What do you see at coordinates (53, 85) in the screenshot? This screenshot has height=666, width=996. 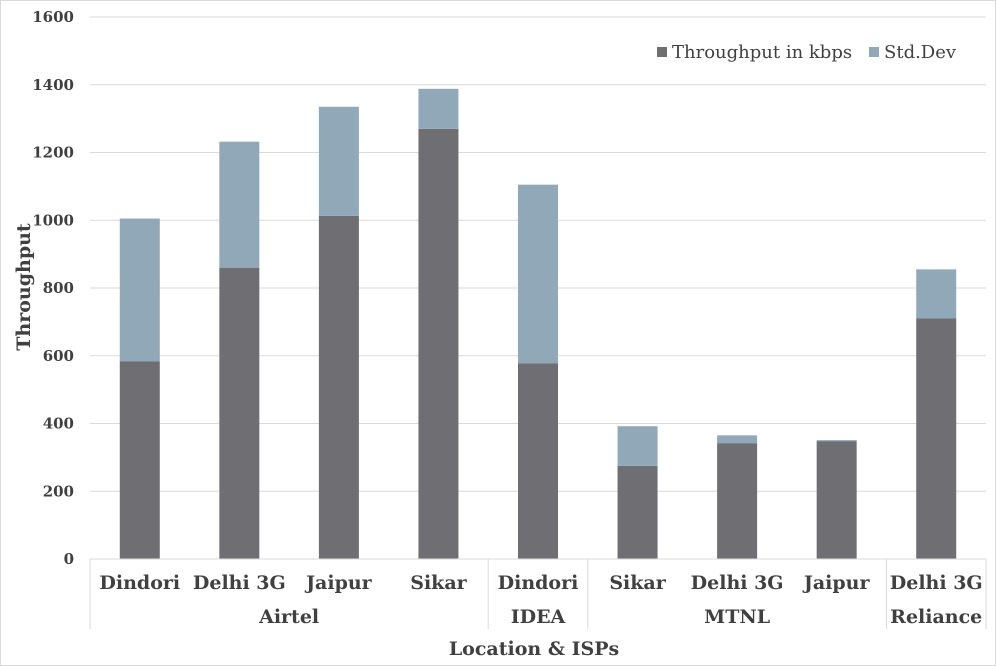 I see `y-tick-label: 1400` at bounding box center [53, 85].